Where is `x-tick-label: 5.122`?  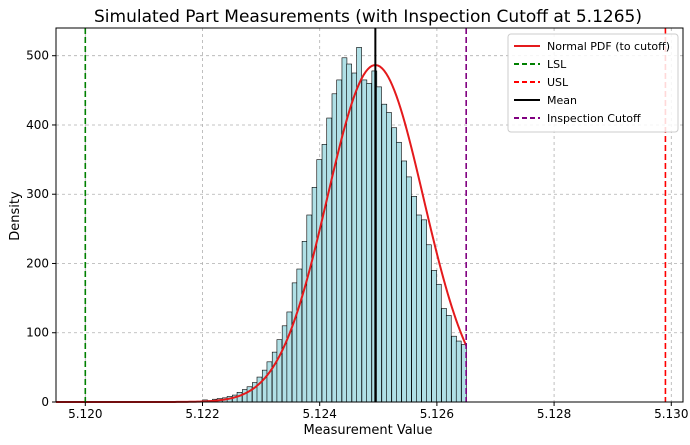
x-tick-label: 5.122 is located at coordinates (202, 414).